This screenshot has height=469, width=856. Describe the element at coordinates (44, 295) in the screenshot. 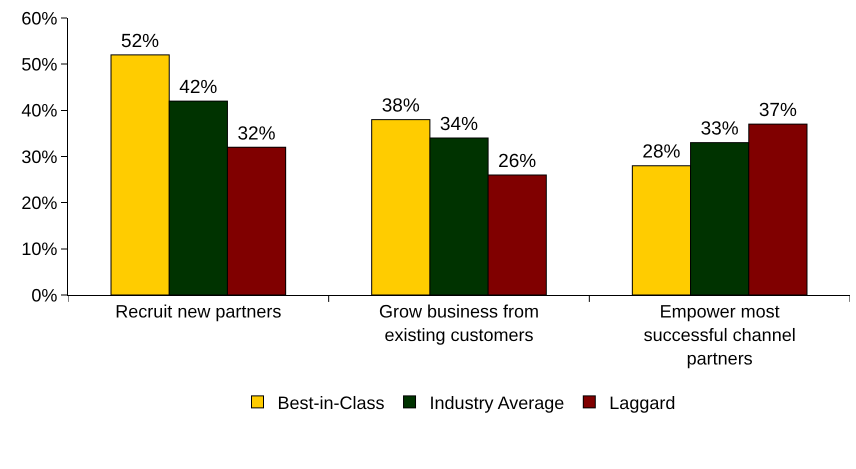

I see `y-tick-label: 0%` at that location.